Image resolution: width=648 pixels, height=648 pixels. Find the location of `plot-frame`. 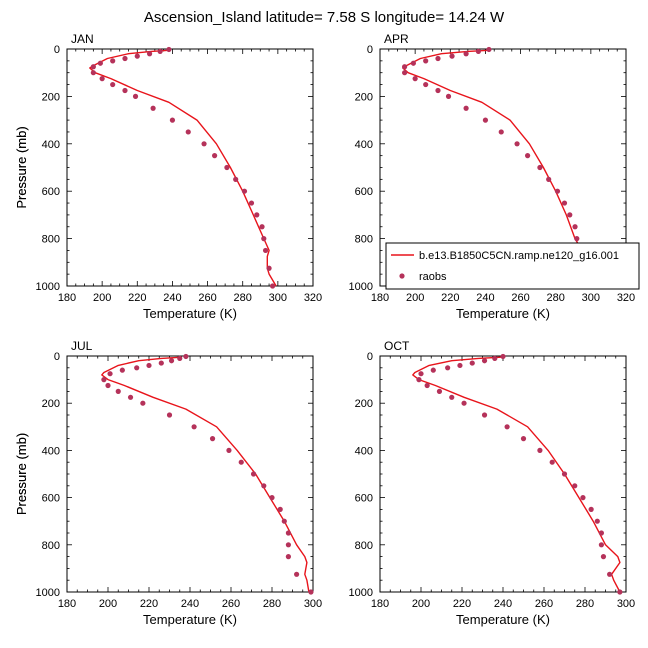

plot-frame is located at coordinates (190, 167).